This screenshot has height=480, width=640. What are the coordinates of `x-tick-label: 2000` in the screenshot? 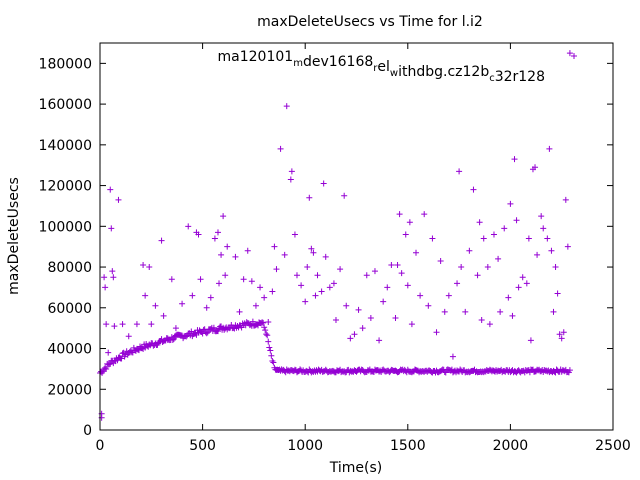 It's located at (511, 446).